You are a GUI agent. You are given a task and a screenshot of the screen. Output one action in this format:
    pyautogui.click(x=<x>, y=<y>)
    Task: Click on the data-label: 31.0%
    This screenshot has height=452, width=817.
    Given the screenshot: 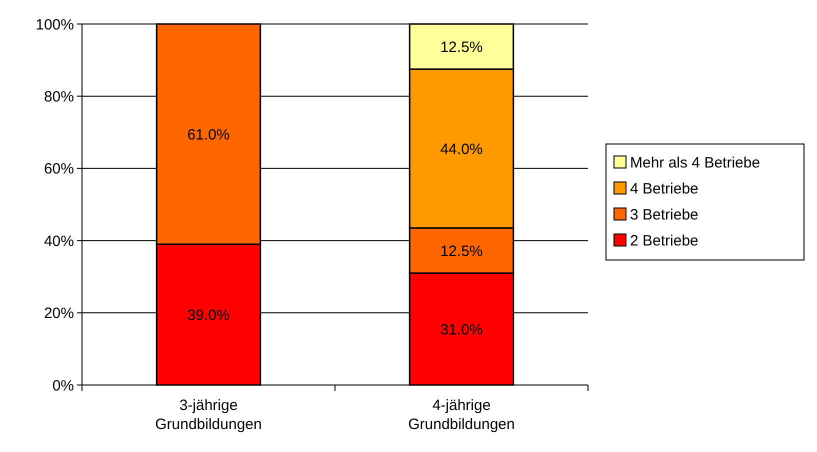 What is the action you would take?
    pyautogui.click(x=461, y=329)
    